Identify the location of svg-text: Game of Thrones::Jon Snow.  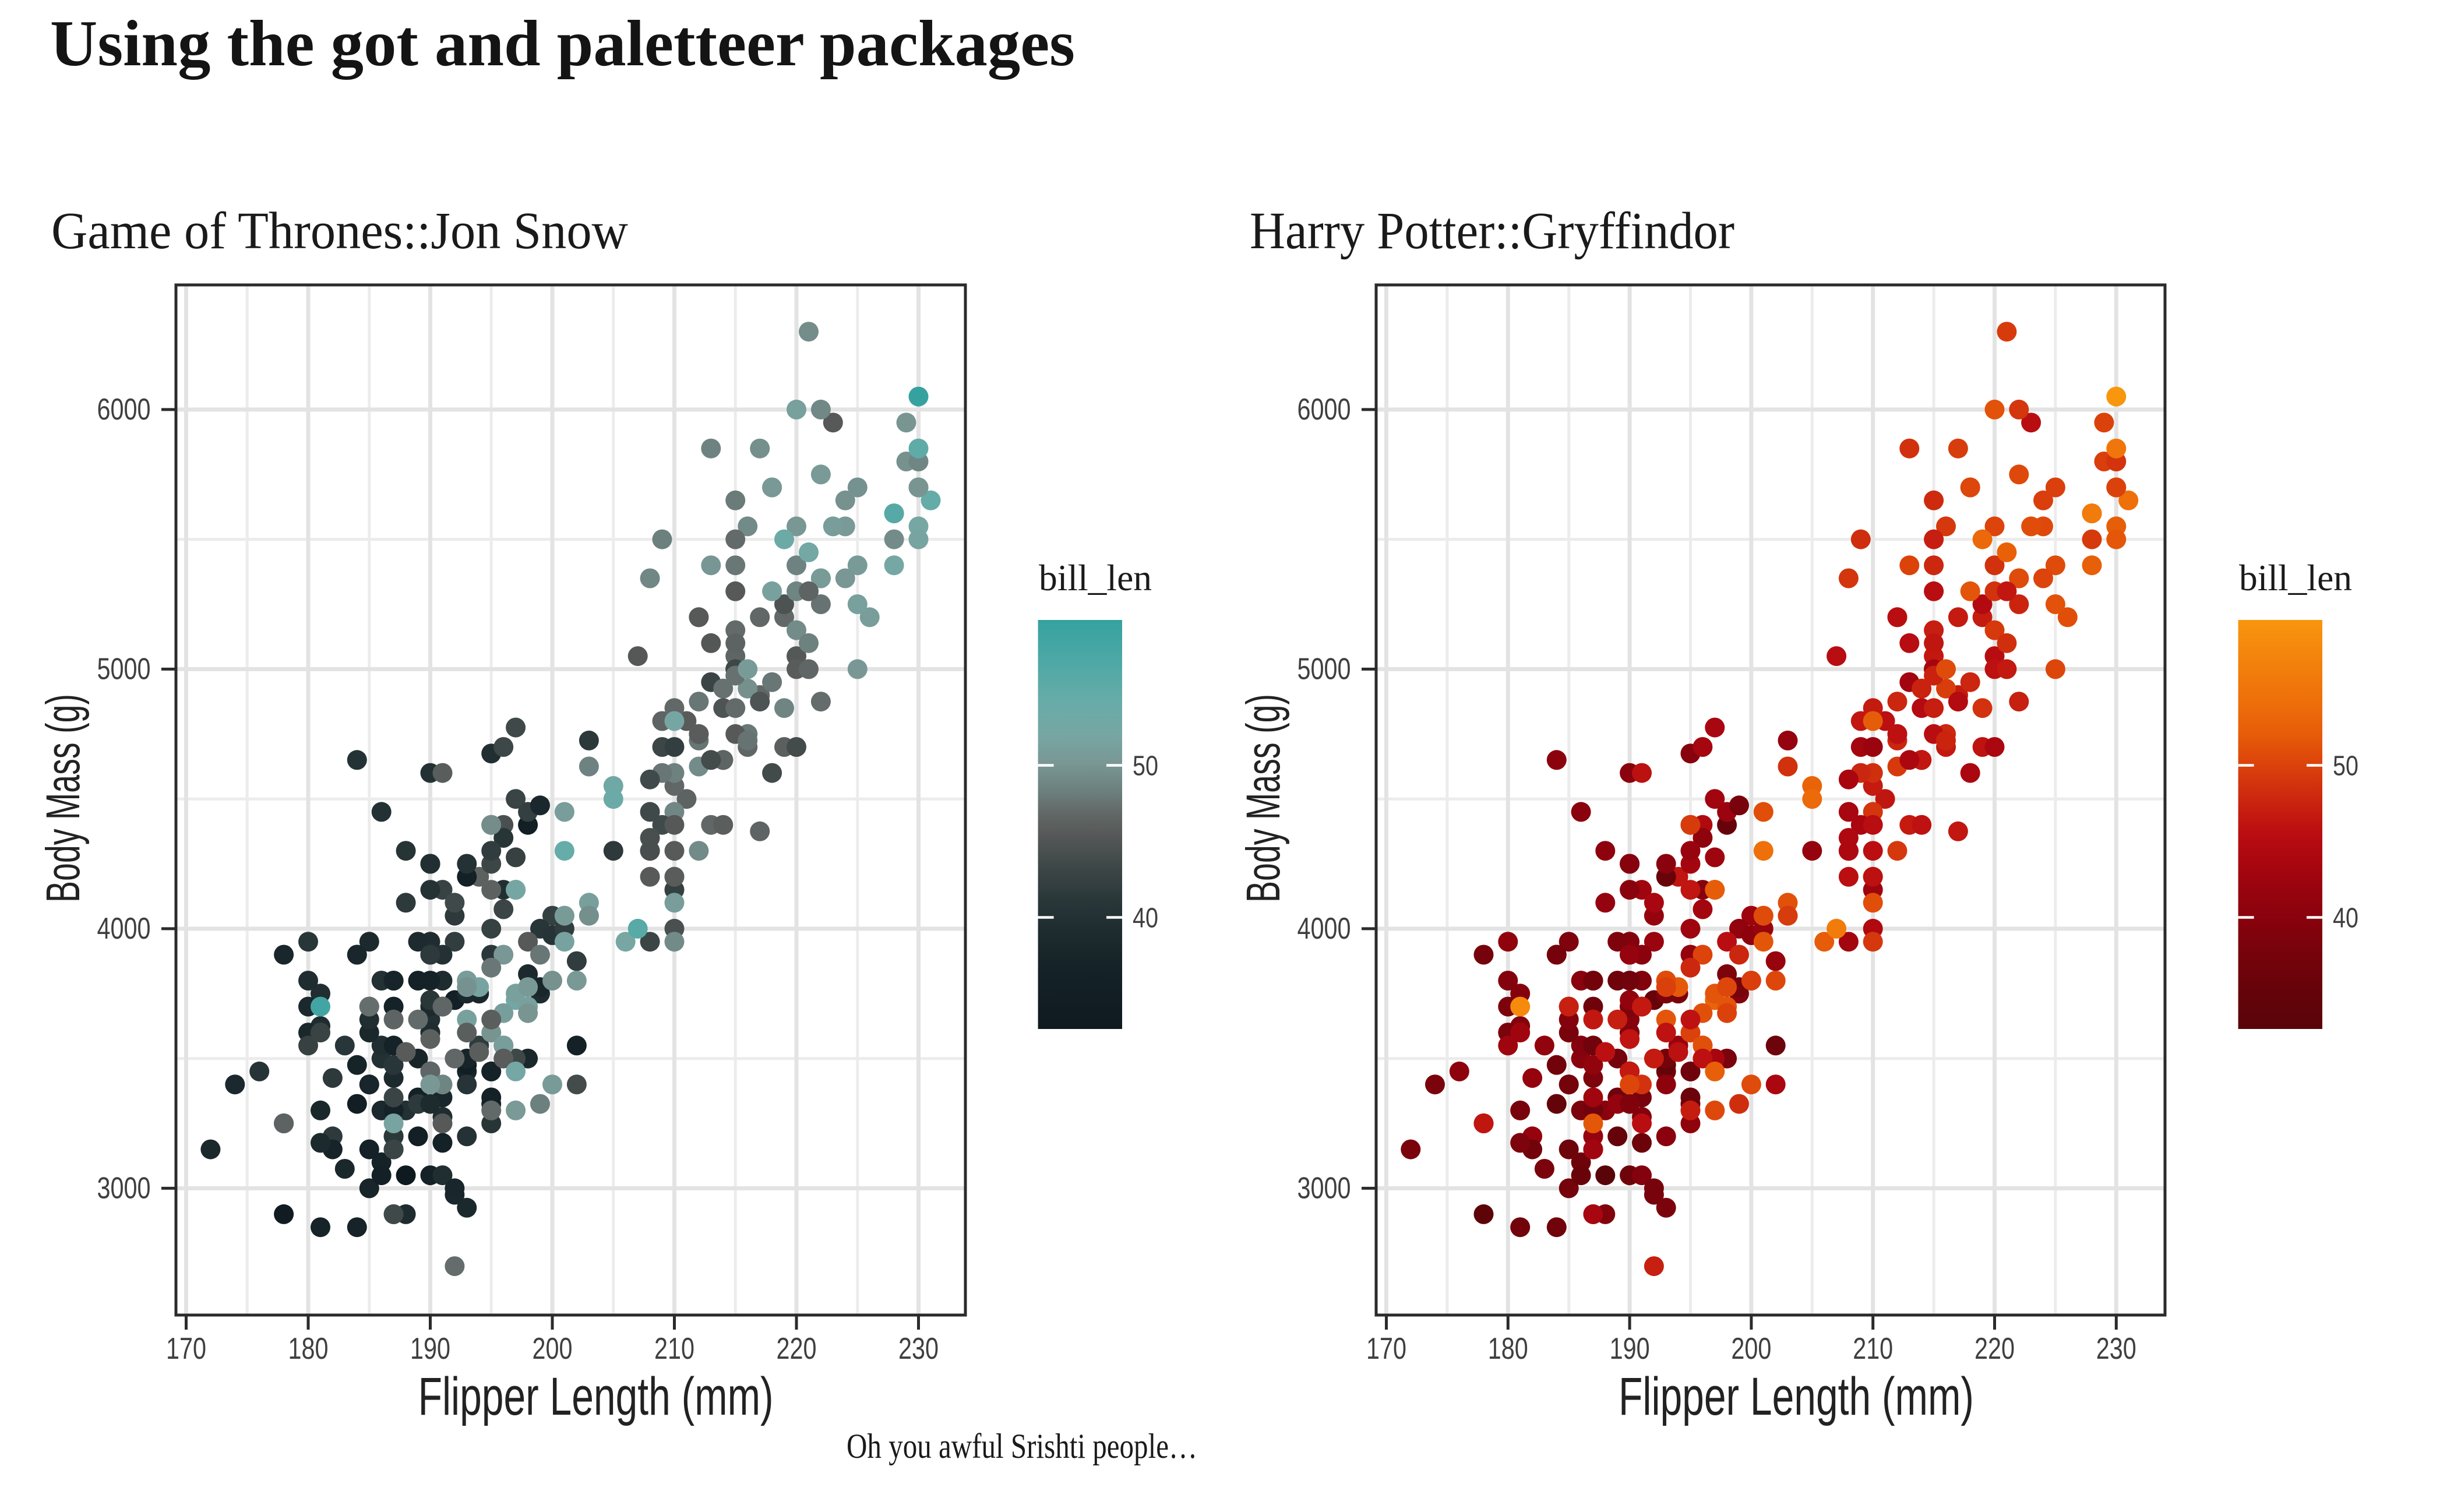
(339, 231).